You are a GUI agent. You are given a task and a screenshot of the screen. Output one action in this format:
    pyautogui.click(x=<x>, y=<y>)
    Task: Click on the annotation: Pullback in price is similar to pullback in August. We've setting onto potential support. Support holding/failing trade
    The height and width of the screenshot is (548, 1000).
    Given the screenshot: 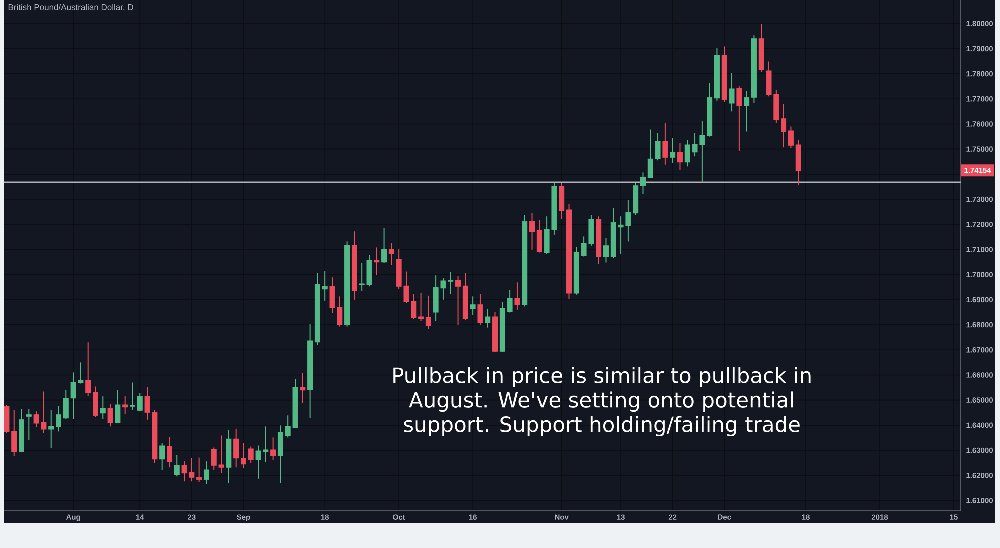 What is the action you would take?
    pyautogui.click(x=602, y=402)
    